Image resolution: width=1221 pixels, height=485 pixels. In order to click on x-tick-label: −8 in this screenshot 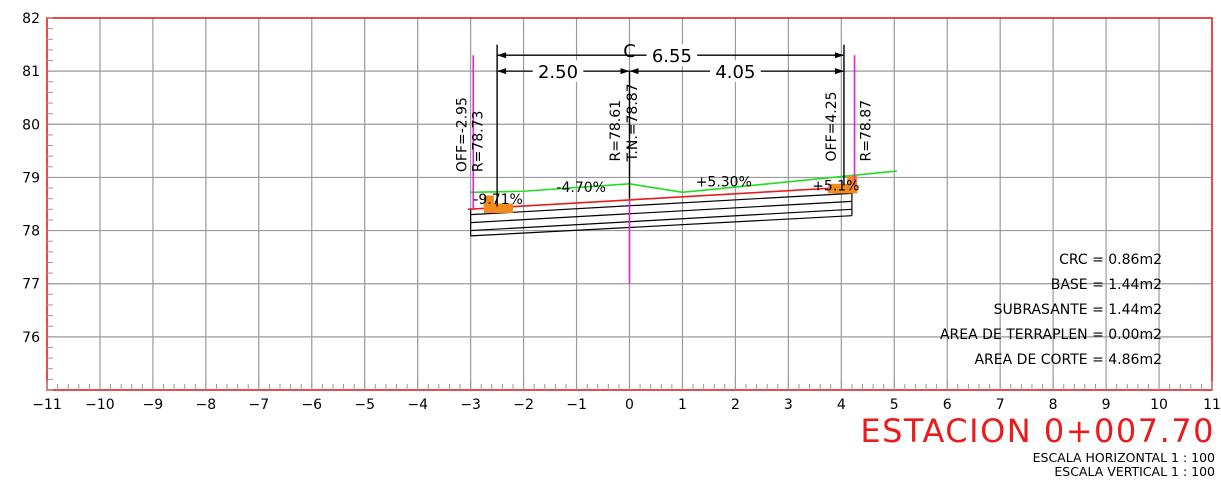, I will do `click(206, 405)`.